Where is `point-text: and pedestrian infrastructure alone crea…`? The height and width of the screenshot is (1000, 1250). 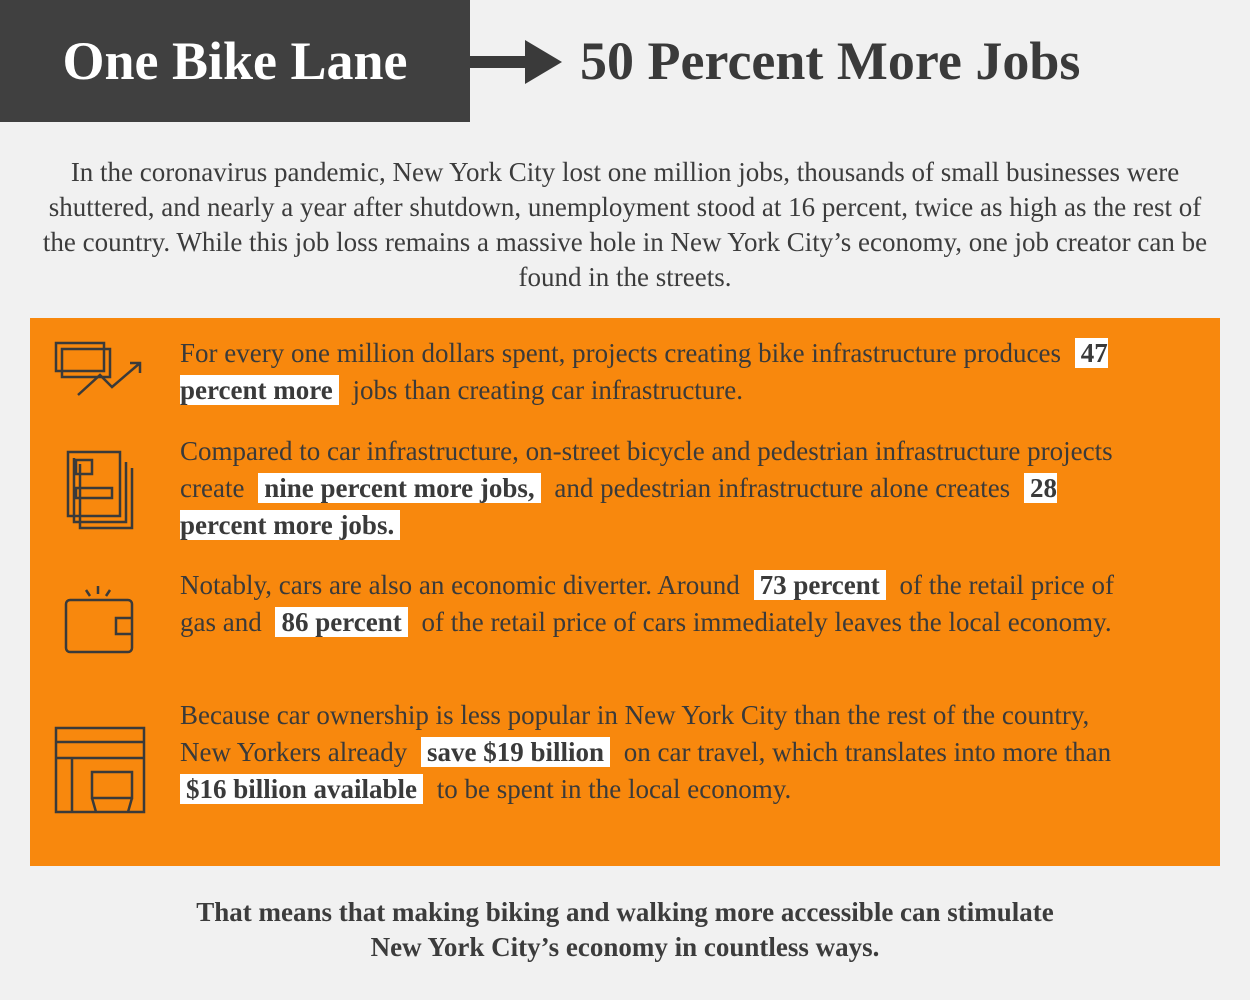
point-text: and pedestrian infrastructure alone crea… is located at coordinates (782, 488).